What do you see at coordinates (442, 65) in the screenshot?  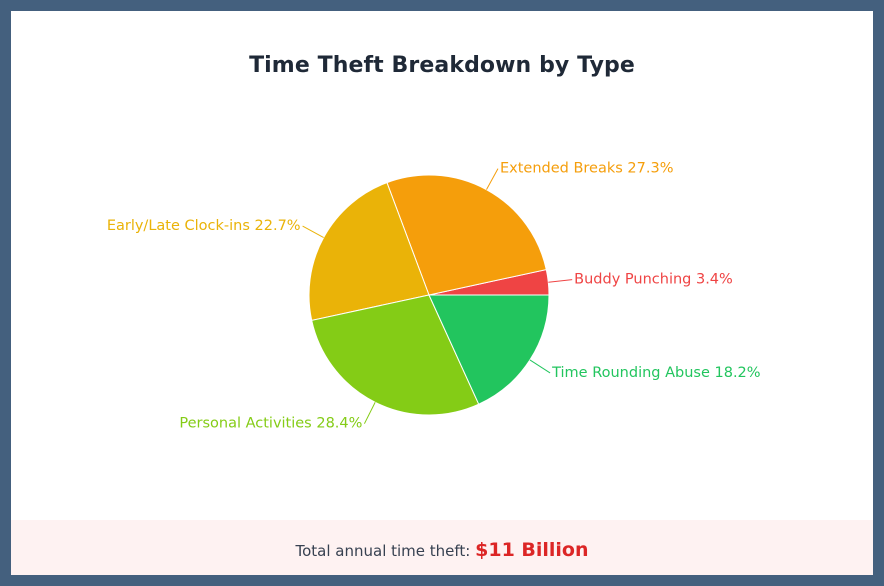 I see `chart-title: Time Theft Breakdown by Type` at bounding box center [442, 65].